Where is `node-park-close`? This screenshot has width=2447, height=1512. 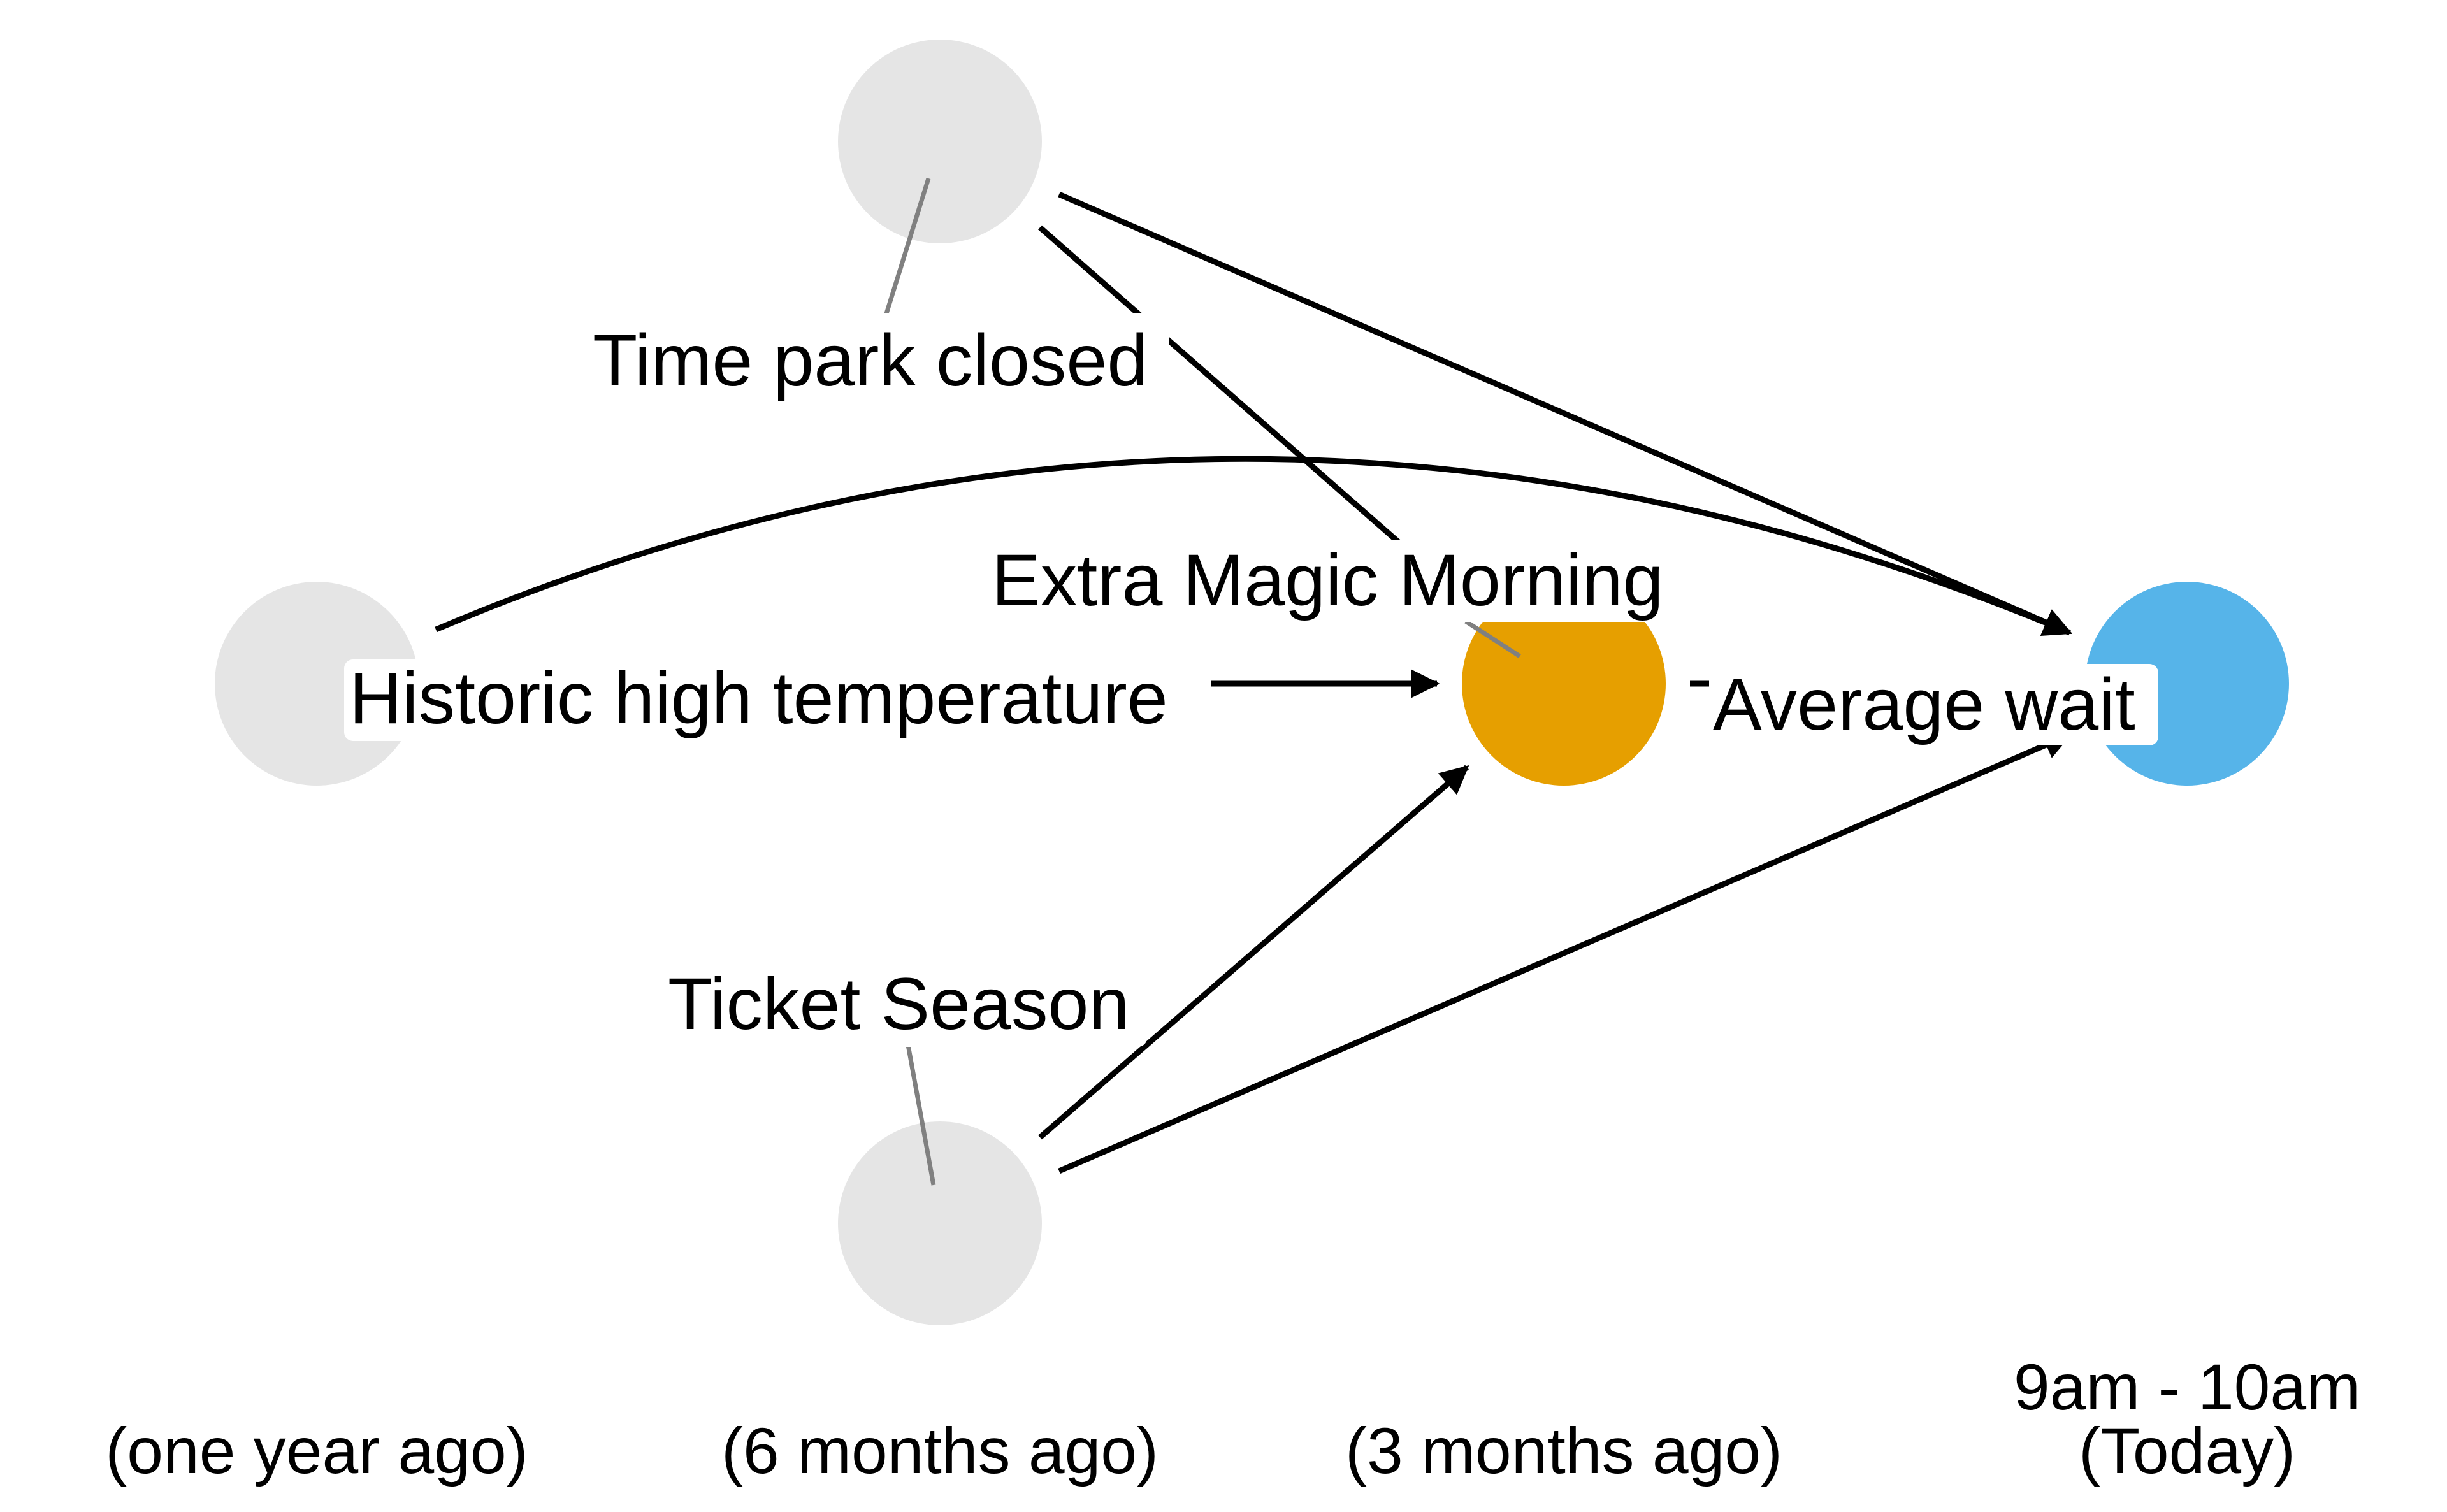
node-park-close is located at coordinates (940, 141).